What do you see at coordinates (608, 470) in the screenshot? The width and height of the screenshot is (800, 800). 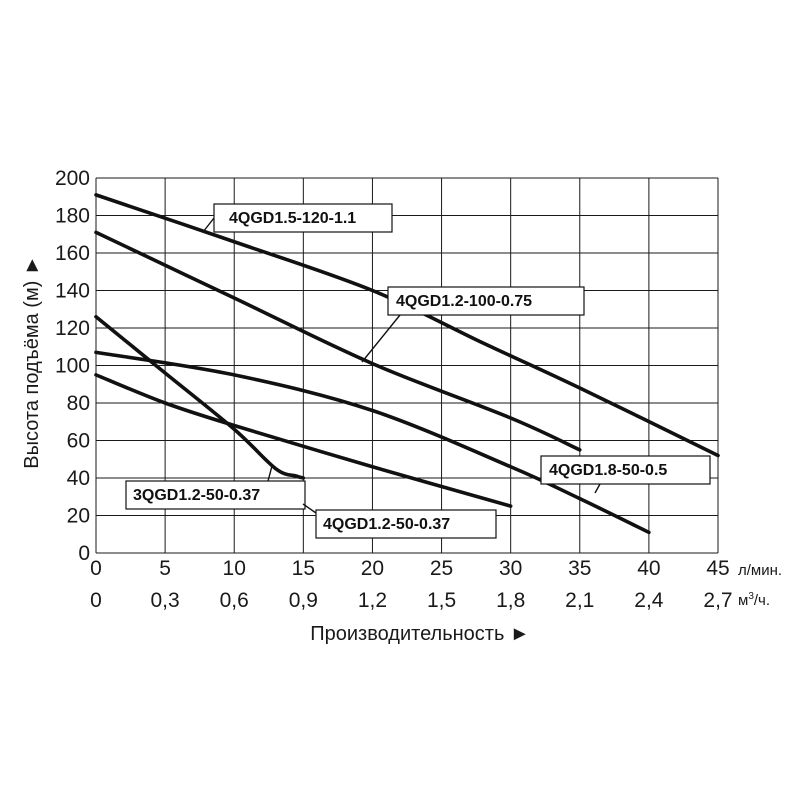 I see `label-4qgd1-8-50-0-5: 4QGD1.8-50-0.5` at bounding box center [608, 470].